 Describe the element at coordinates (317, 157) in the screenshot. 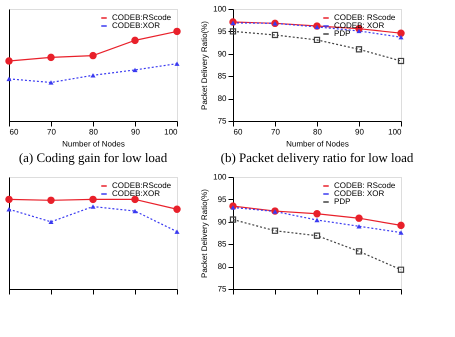

I see `text: (b) Packet delivery ratio for low load` at that location.